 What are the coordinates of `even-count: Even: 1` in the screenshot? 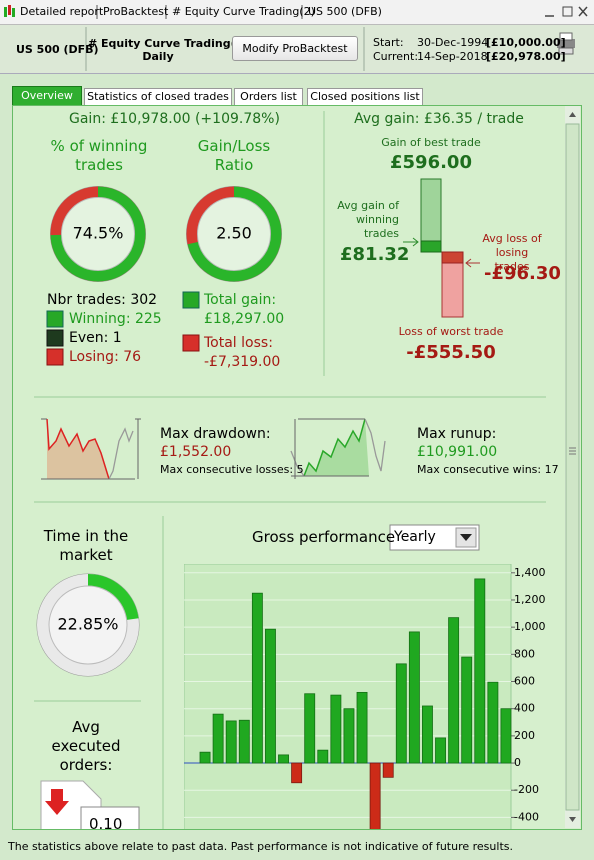 It's located at (95, 338).